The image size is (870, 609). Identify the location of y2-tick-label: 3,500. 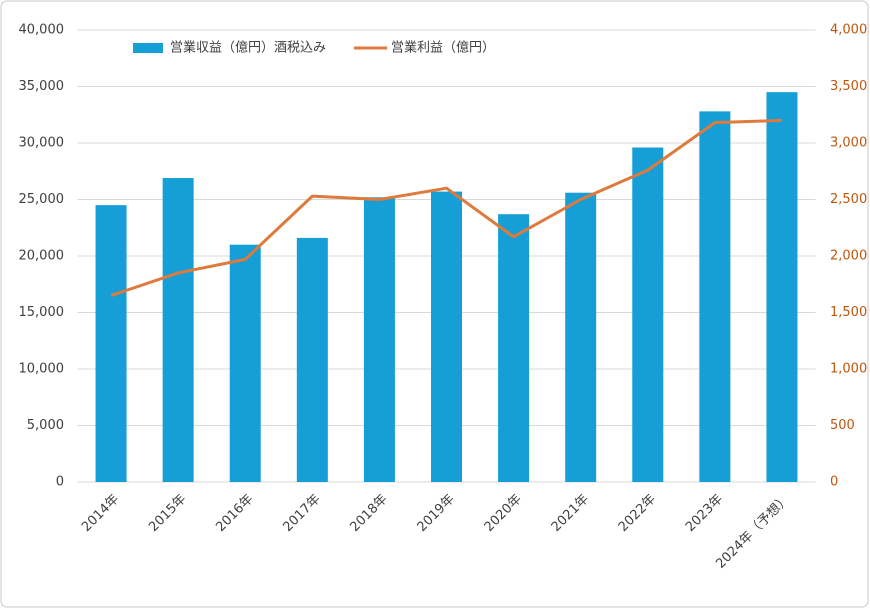
(848, 86).